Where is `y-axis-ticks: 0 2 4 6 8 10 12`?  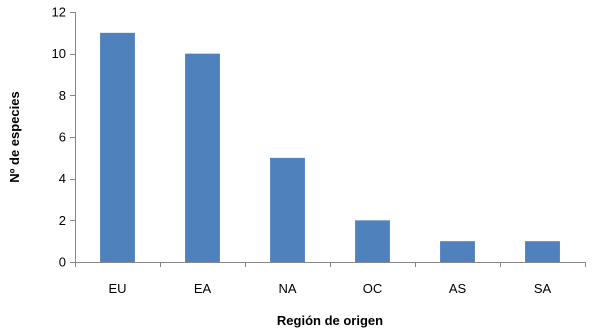 y-axis-ticks: 0 2 4 6 8 10 12 is located at coordinates (63, 137).